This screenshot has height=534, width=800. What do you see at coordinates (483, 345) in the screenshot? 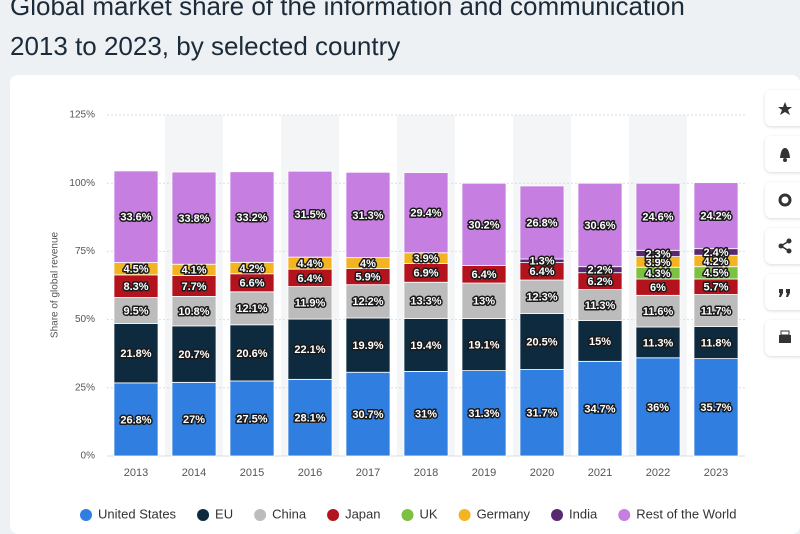
I see `value-label: 19.1%` at bounding box center [483, 345].